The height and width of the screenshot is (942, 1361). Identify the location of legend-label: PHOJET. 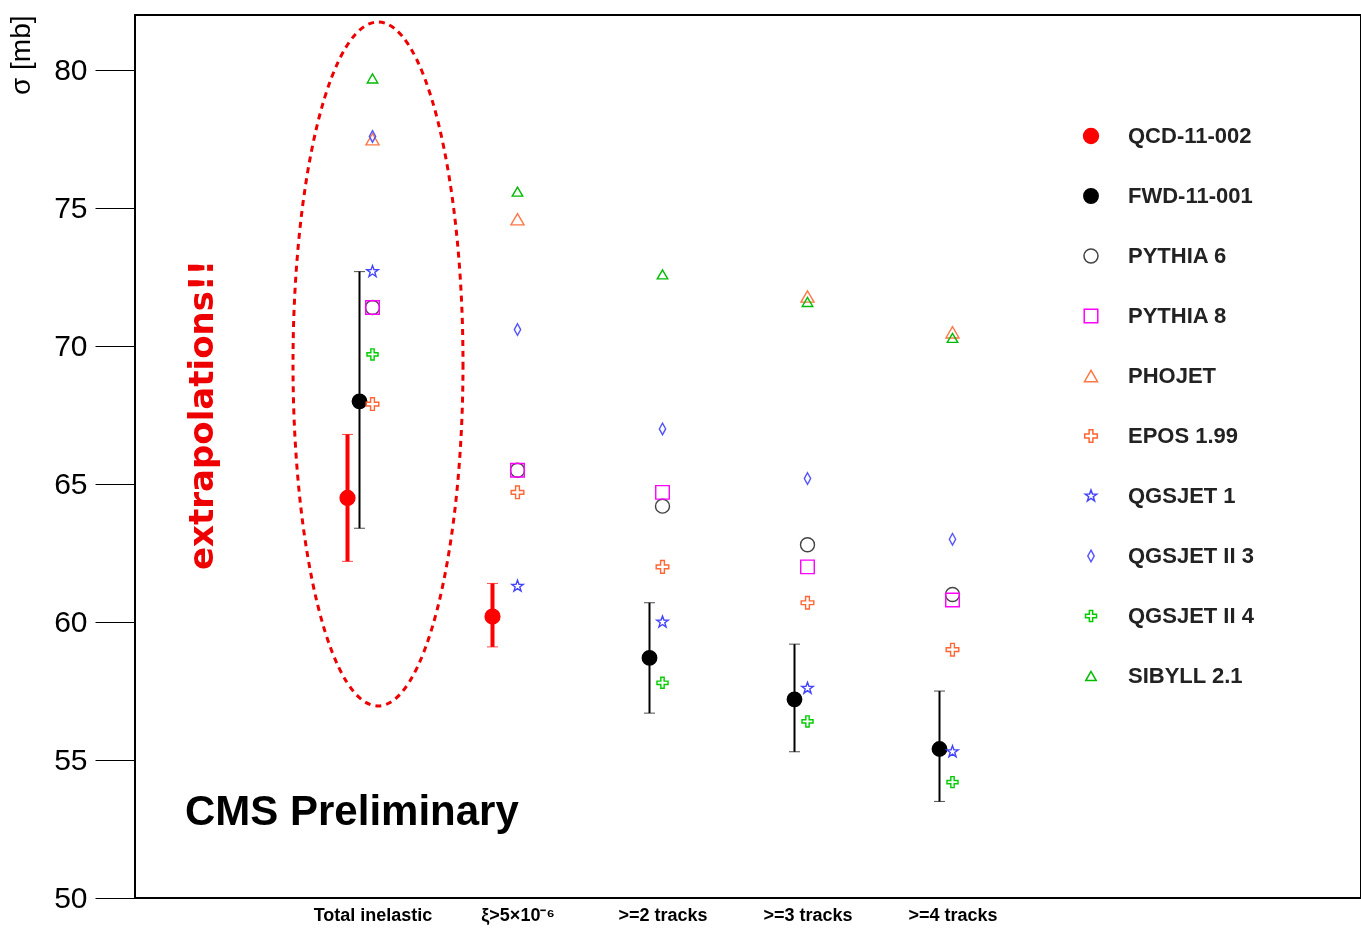
(1172, 375).